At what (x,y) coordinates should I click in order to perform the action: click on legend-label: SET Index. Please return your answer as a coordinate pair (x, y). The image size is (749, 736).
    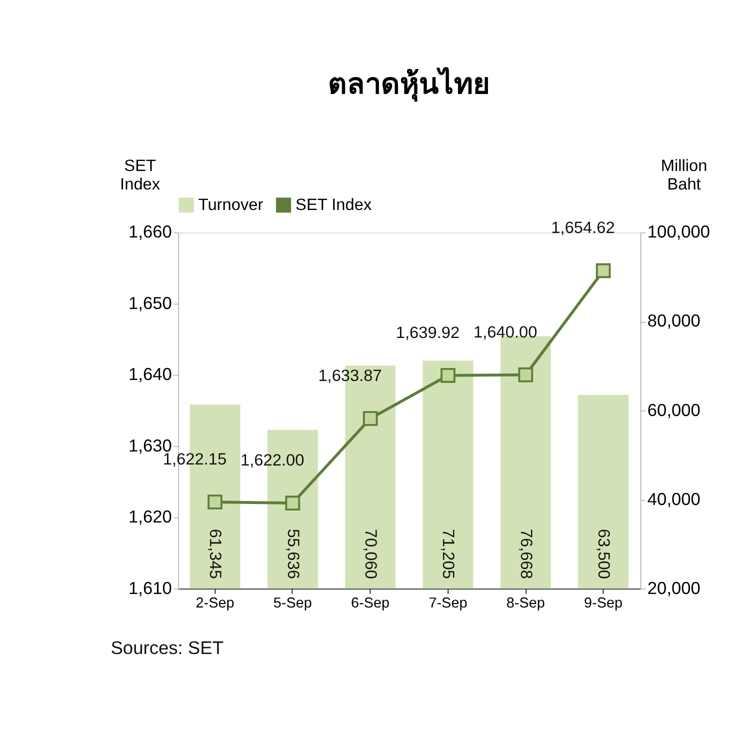
    Looking at the image, I should click on (334, 205).